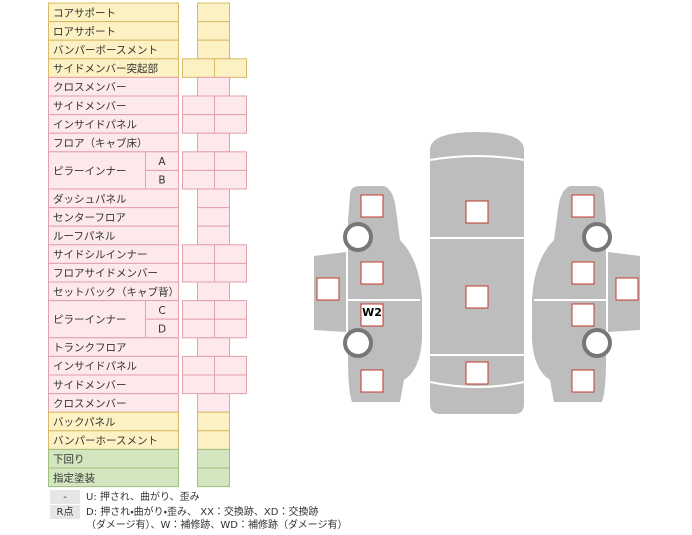 The height and width of the screenshot is (535, 692). Describe the element at coordinates (161, 311) in the screenshot. I see `sub-label: C` at that location.